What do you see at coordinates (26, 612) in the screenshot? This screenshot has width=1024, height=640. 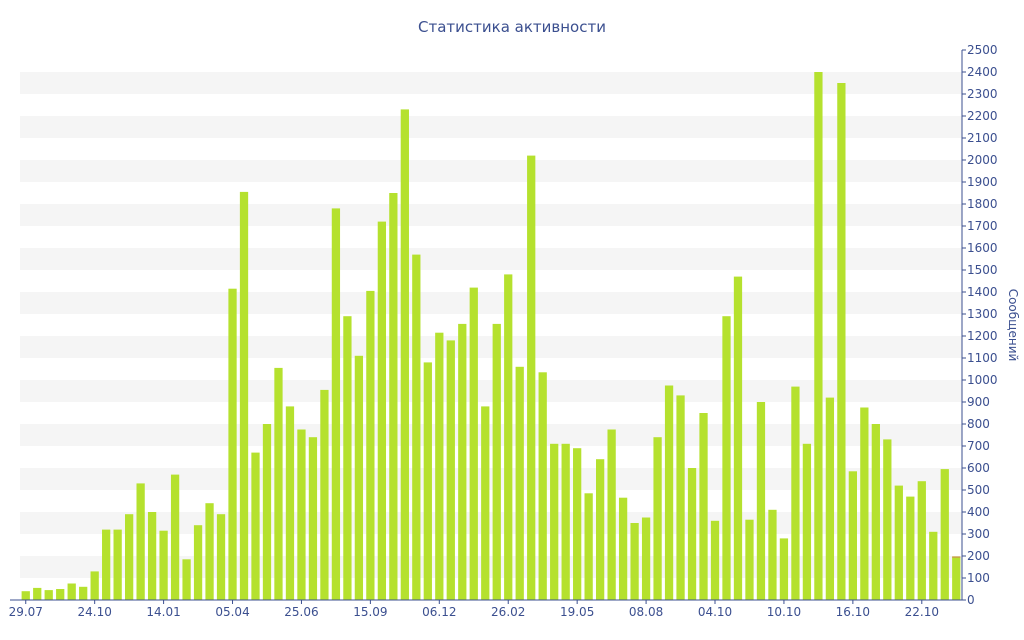 I see `x-tick-label: 29.07` at bounding box center [26, 612].